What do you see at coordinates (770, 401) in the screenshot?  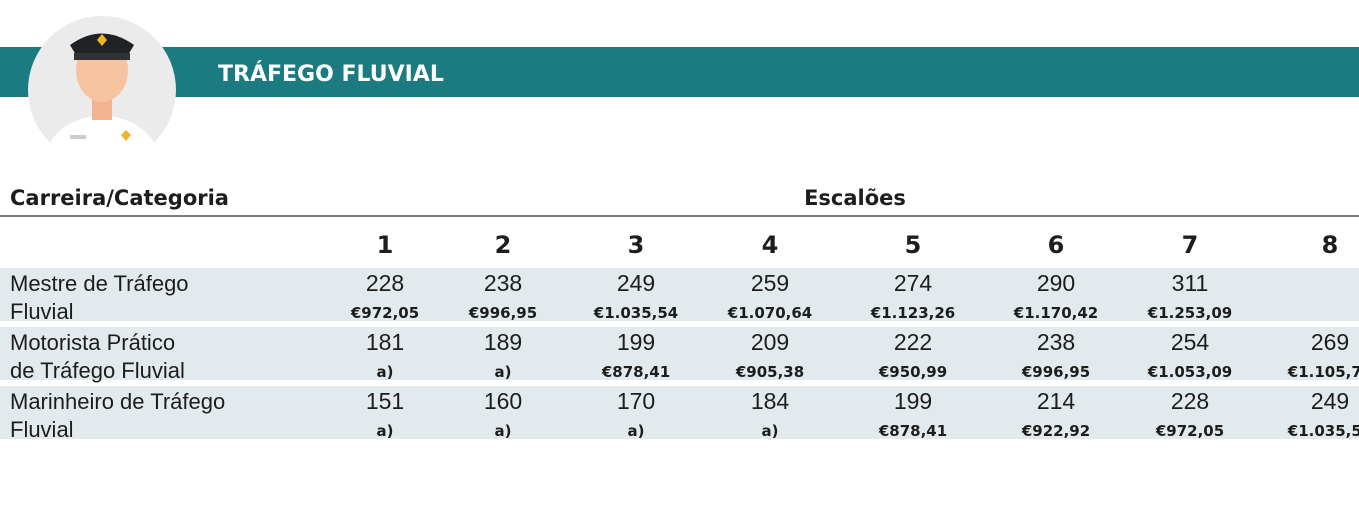 I see `index-value: 184` at bounding box center [770, 401].